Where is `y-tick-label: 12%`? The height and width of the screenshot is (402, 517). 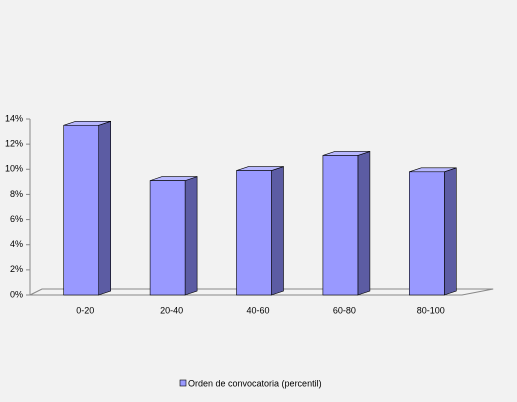 y-tick-label: 12% is located at coordinates (14, 144).